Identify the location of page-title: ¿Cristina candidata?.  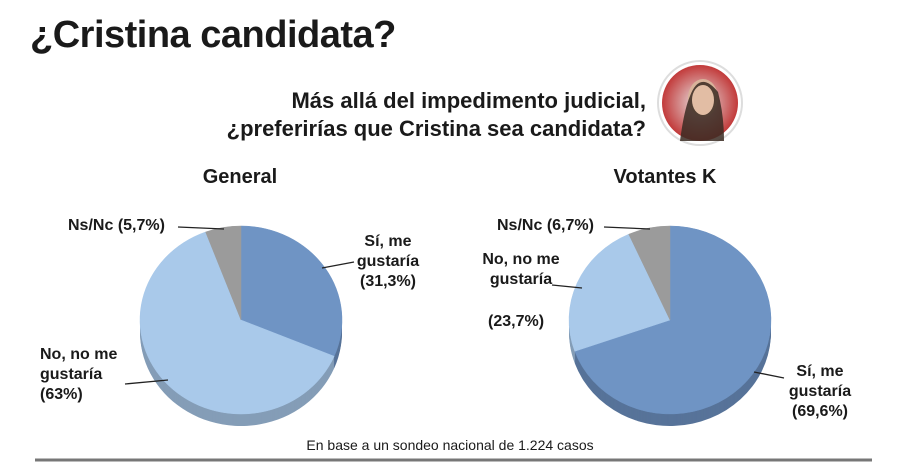
(213, 35).